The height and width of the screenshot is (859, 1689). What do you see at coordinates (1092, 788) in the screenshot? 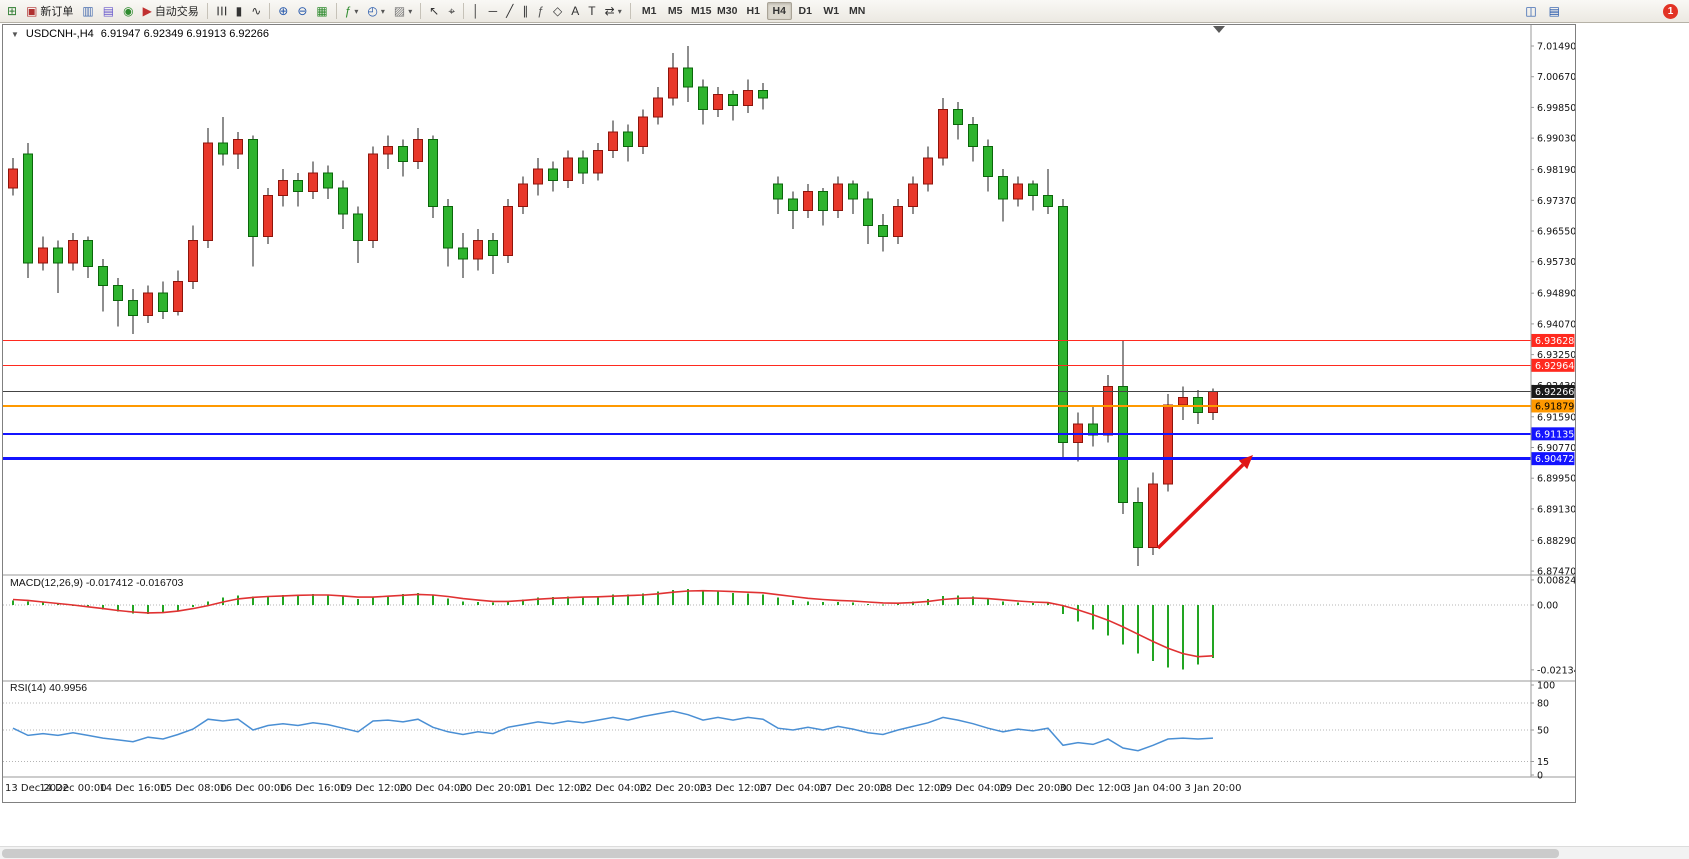
I see `svg-text: 30 Dec 12:00` at bounding box center [1092, 788].